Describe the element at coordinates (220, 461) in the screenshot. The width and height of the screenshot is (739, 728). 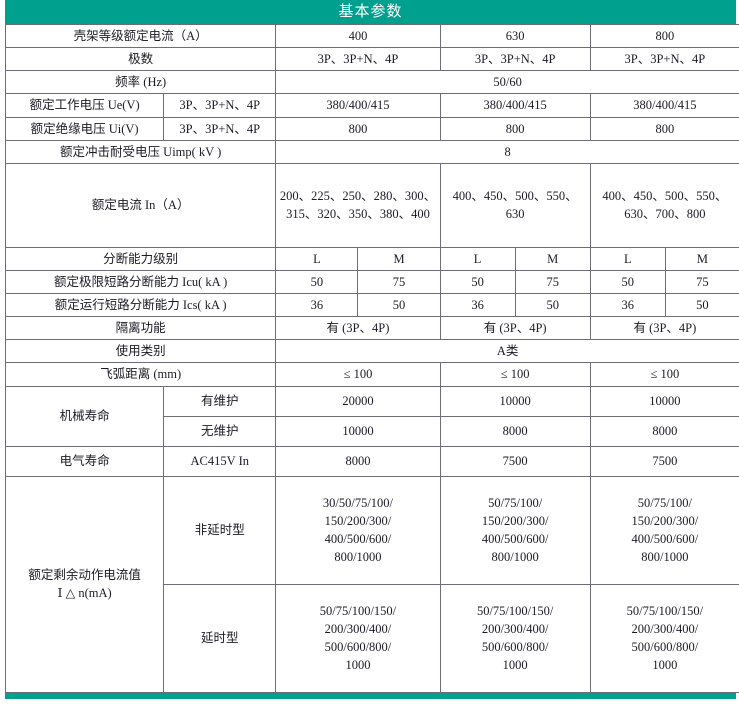
I see `row-sublabel: AC415V In` at that location.